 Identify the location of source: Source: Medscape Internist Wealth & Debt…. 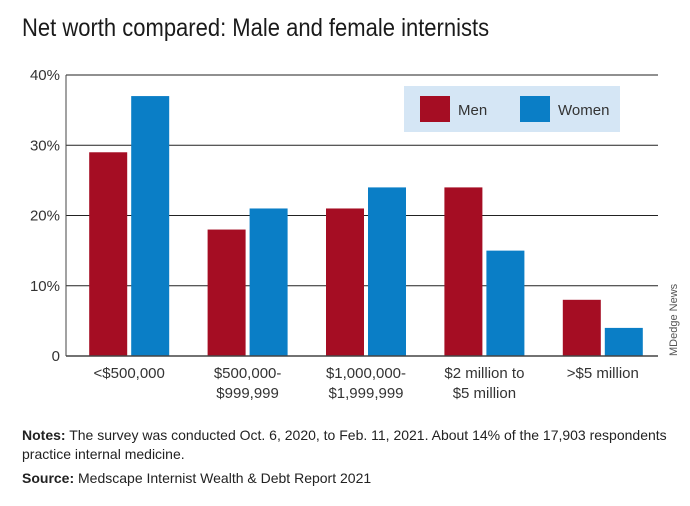
(196, 478).